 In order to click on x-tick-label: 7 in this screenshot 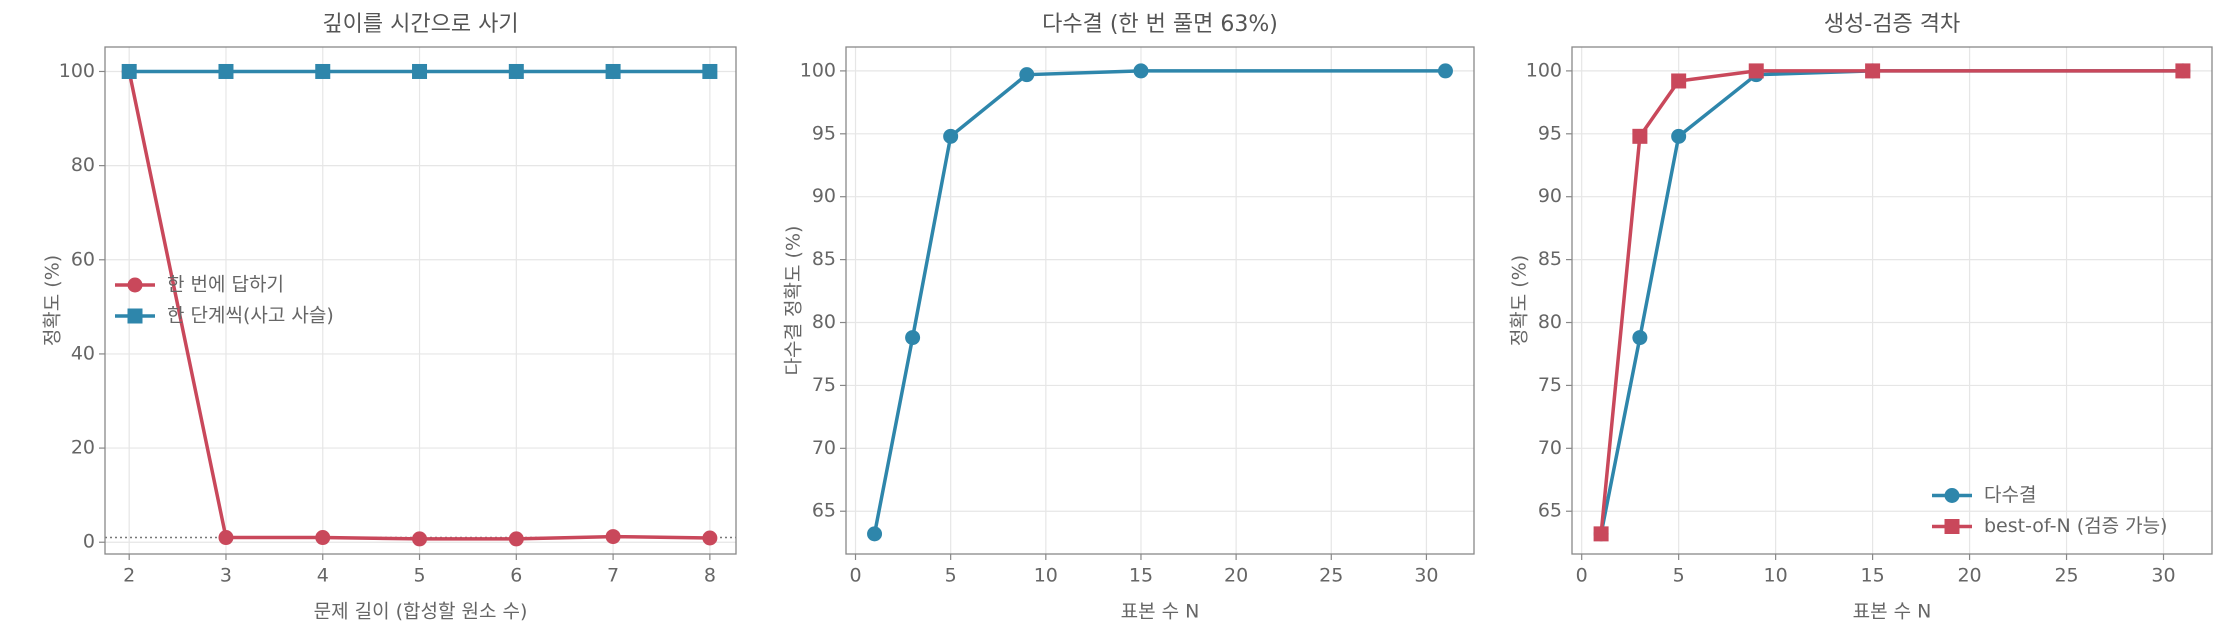, I will do `click(613, 576)`.